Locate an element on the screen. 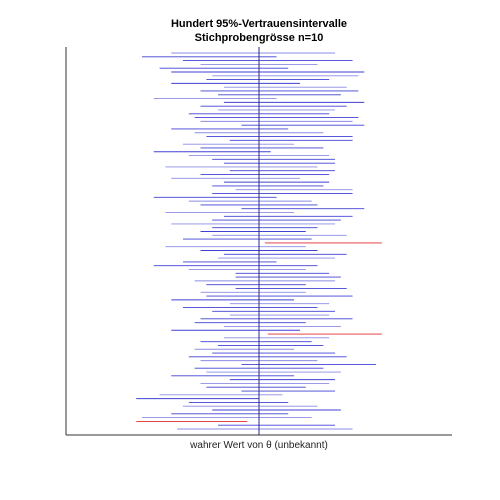 The image size is (500, 500). x-axis-label: wahrer Wert von θ (unbekannt) is located at coordinates (259, 445).